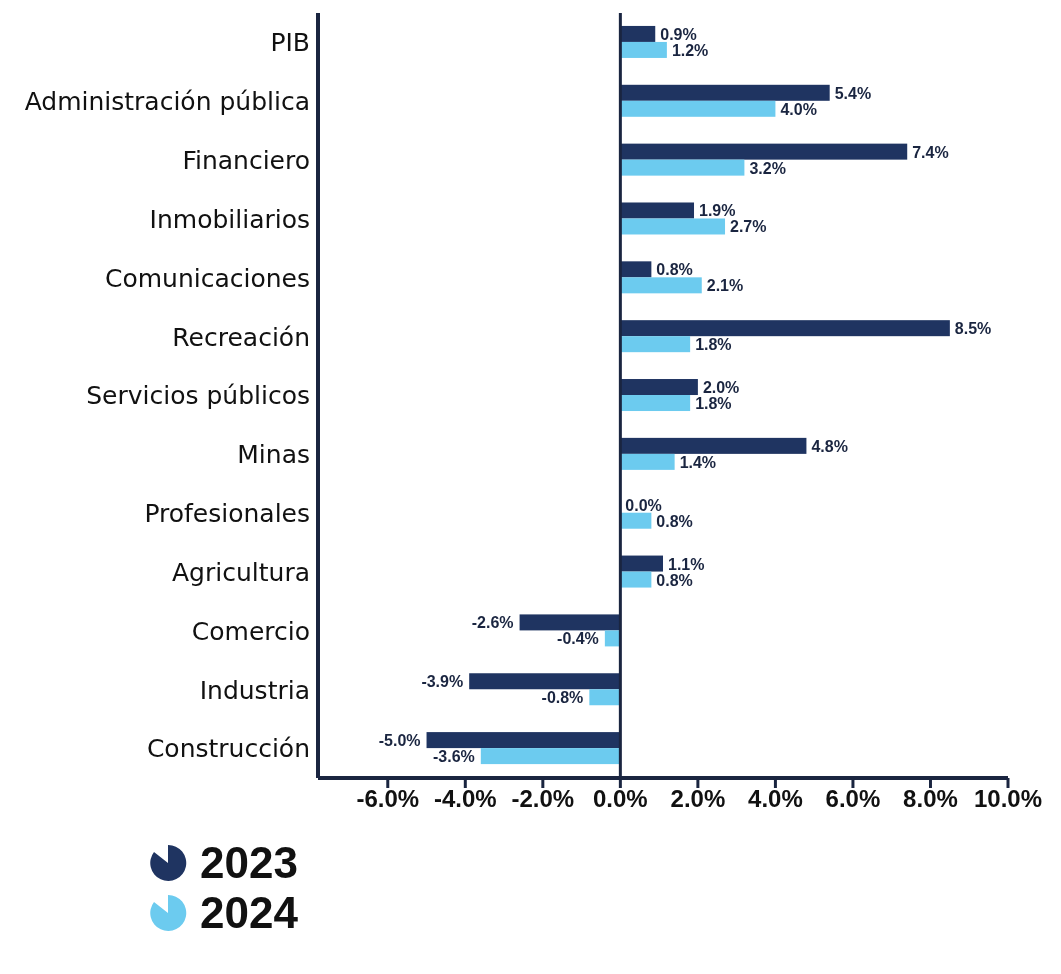 This screenshot has width=1061, height=974. I want to click on data-label: 0.9%, so click(678, 34).